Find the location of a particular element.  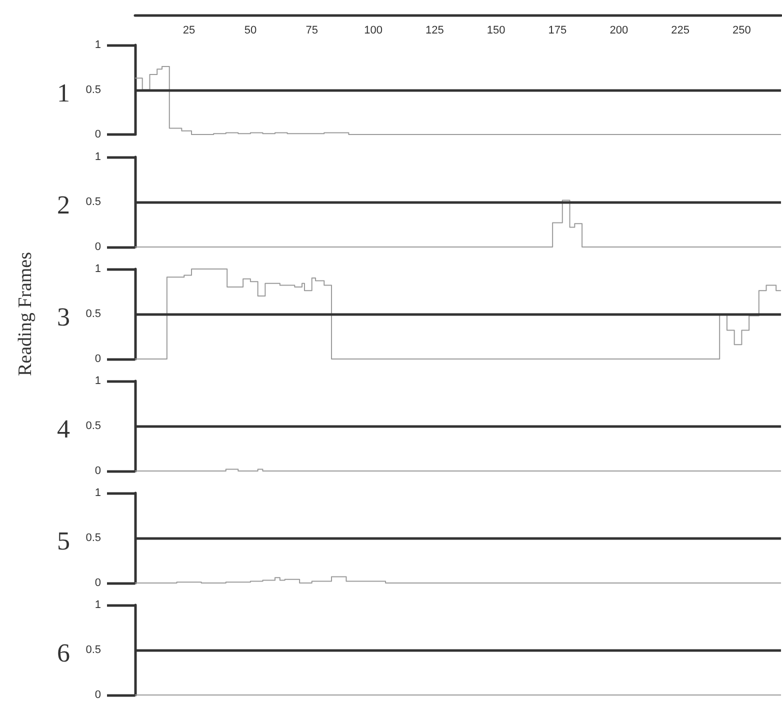

x-tick-label: 50 is located at coordinates (250, 30).